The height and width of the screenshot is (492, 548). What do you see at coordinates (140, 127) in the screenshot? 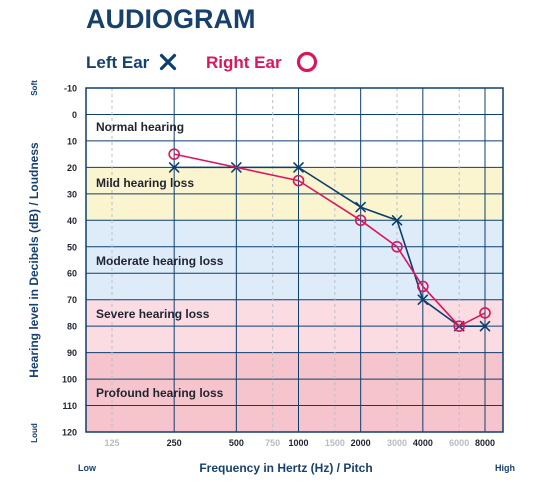
I see `band-label-0: Normal hearing` at bounding box center [140, 127].